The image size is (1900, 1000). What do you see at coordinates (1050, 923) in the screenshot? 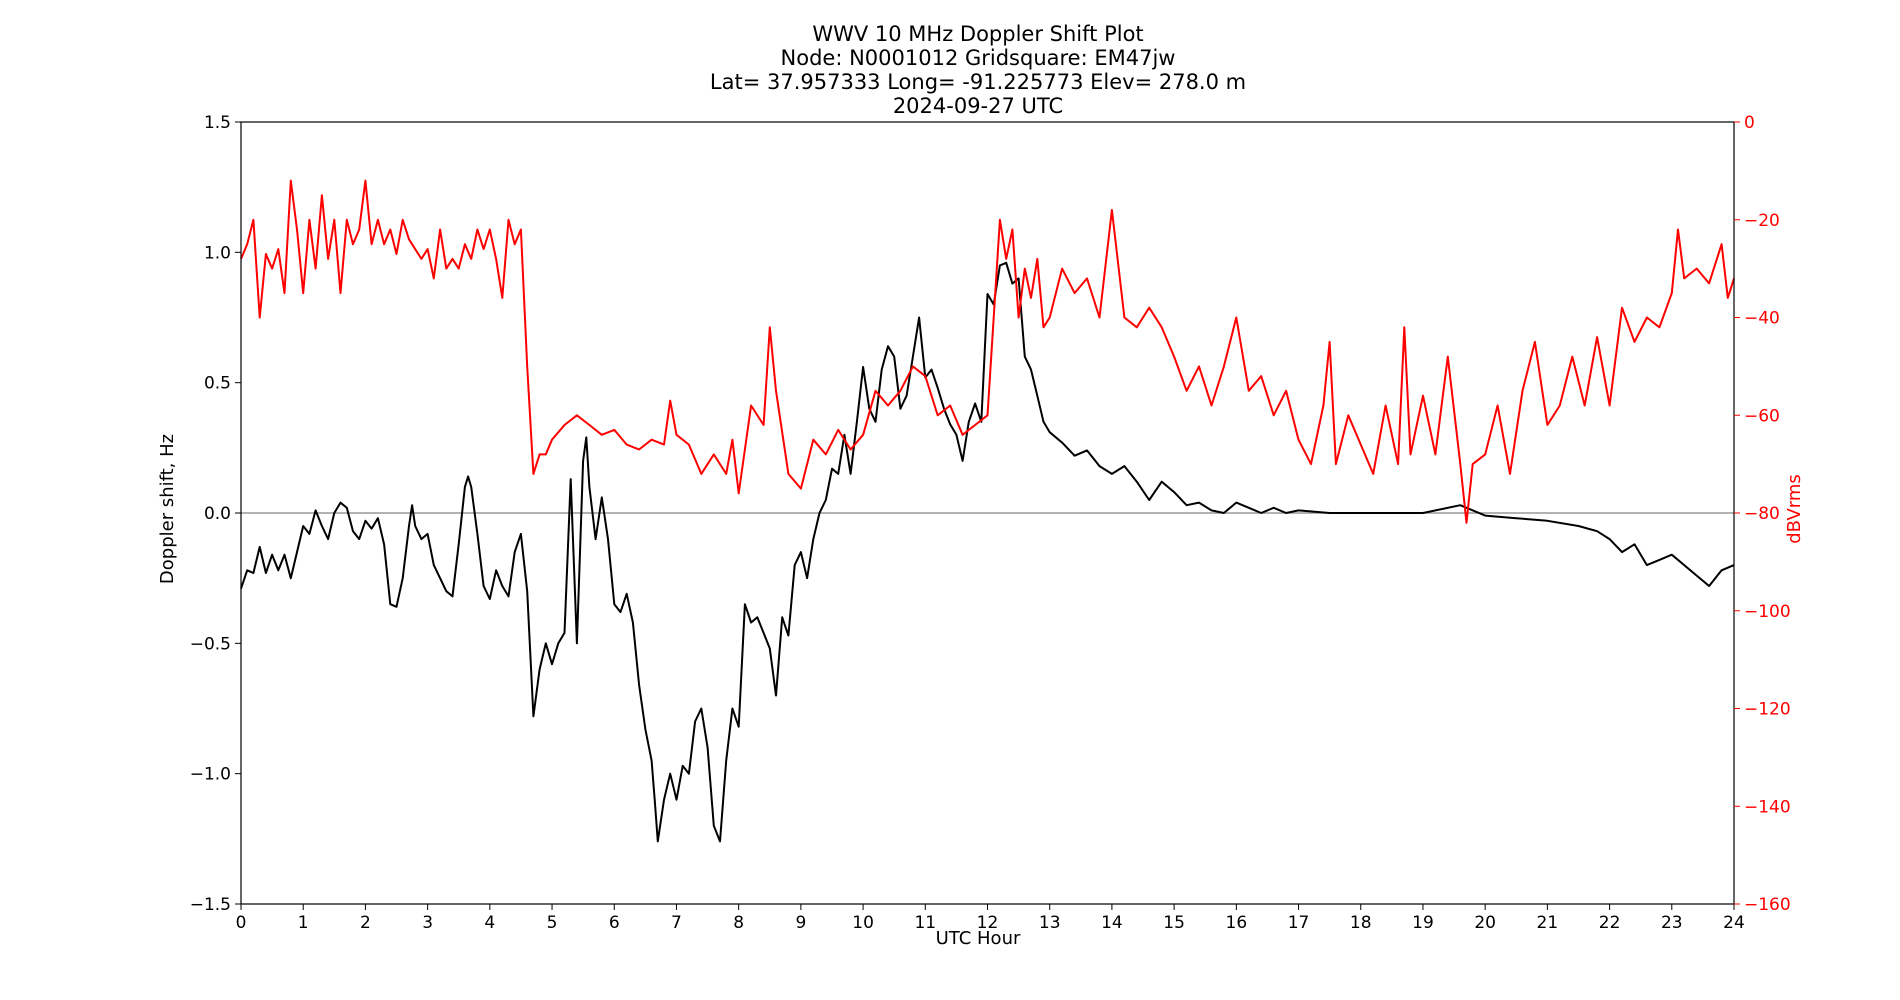
I see `x-tick-label: 13` at bounding box center [1050, 923].